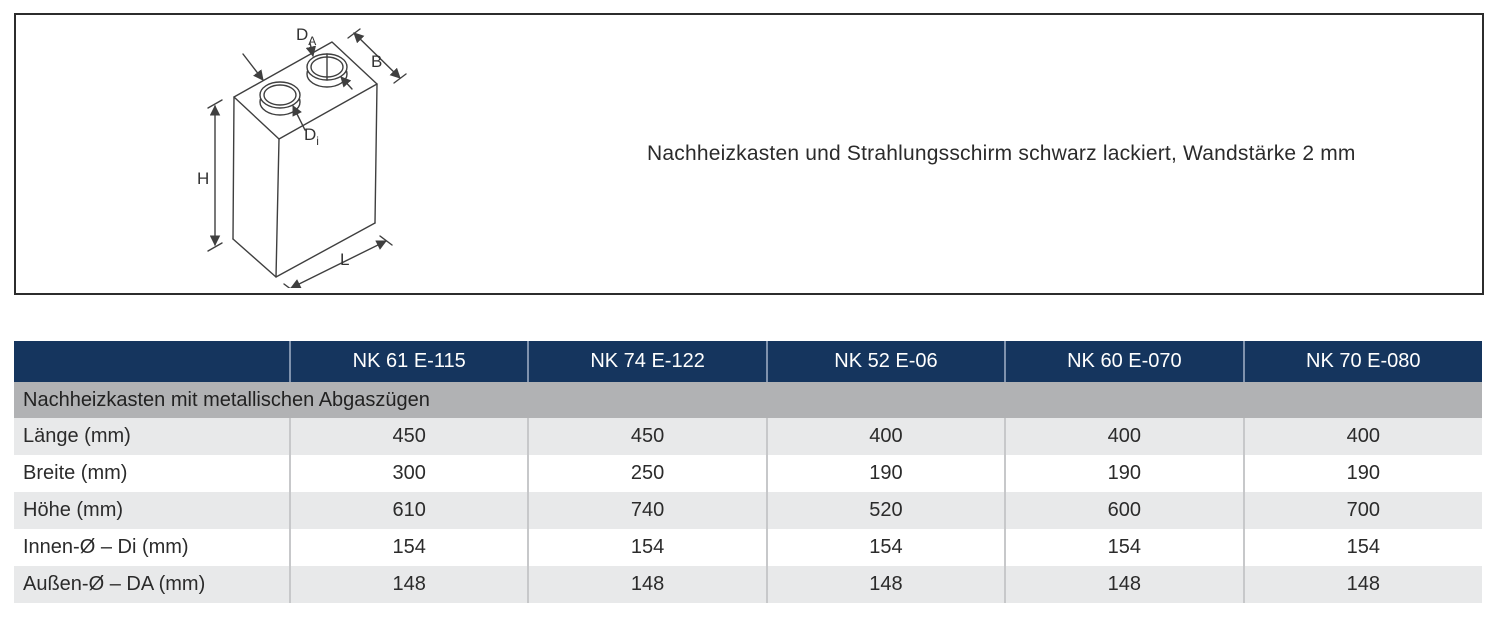 Image resolution: width=1500 pixels, height=622 pixels. Describe the element at coordinates (408, 510) in the screenshot. I see `cell-value: 610` at that location.